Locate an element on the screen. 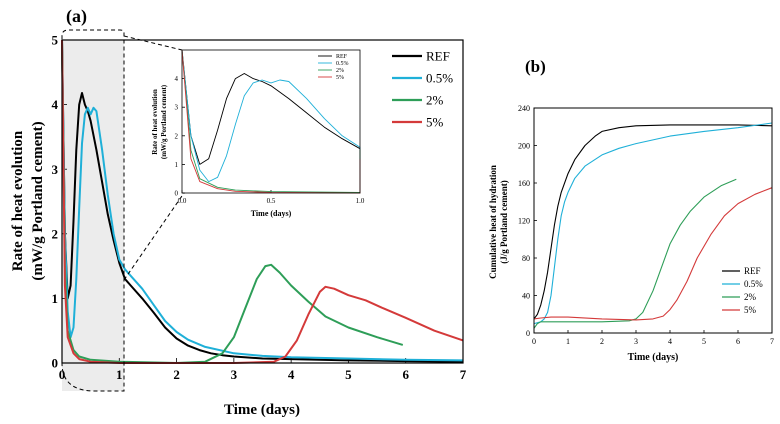 The width and height of the screenshot is (780, 424). panel-b-ytick-label: 120 is located at coordinates (524, 220).